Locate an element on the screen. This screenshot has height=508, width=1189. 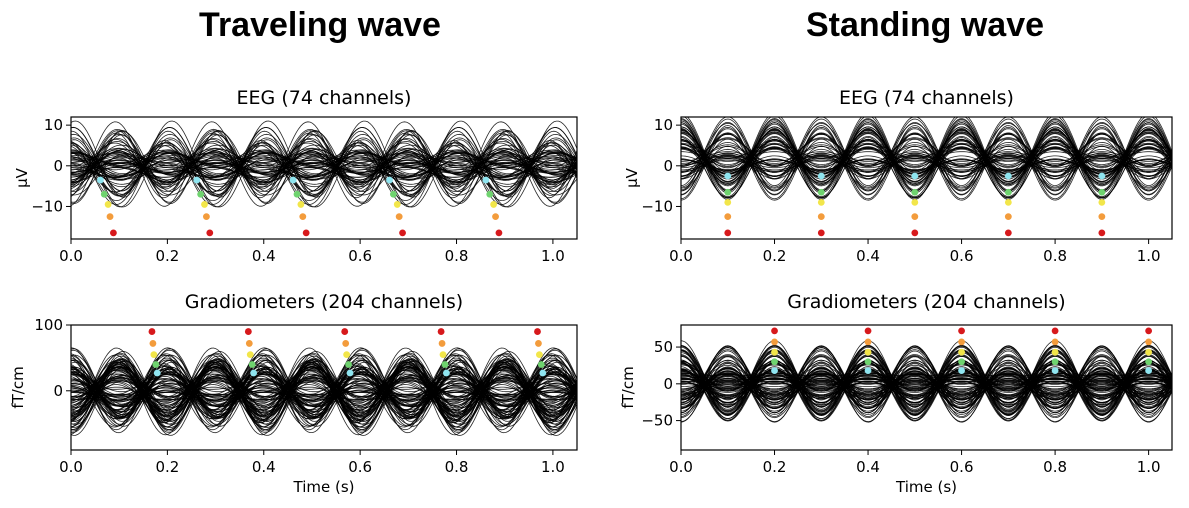
grad-standing-ytick-label: −50 is located at coordinates (657, 421).